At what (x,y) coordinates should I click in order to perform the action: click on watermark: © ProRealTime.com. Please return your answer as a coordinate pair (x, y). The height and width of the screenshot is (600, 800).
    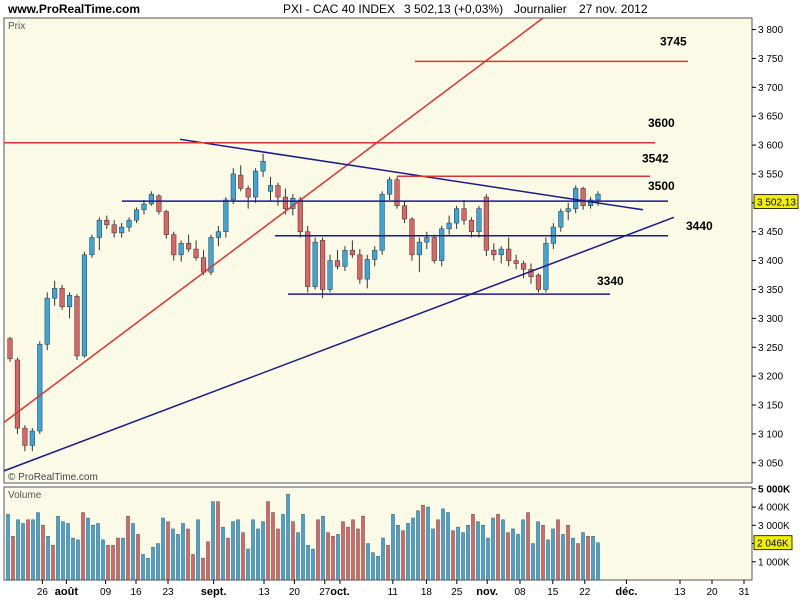
    Looking at the image, I should click on (53, 477).